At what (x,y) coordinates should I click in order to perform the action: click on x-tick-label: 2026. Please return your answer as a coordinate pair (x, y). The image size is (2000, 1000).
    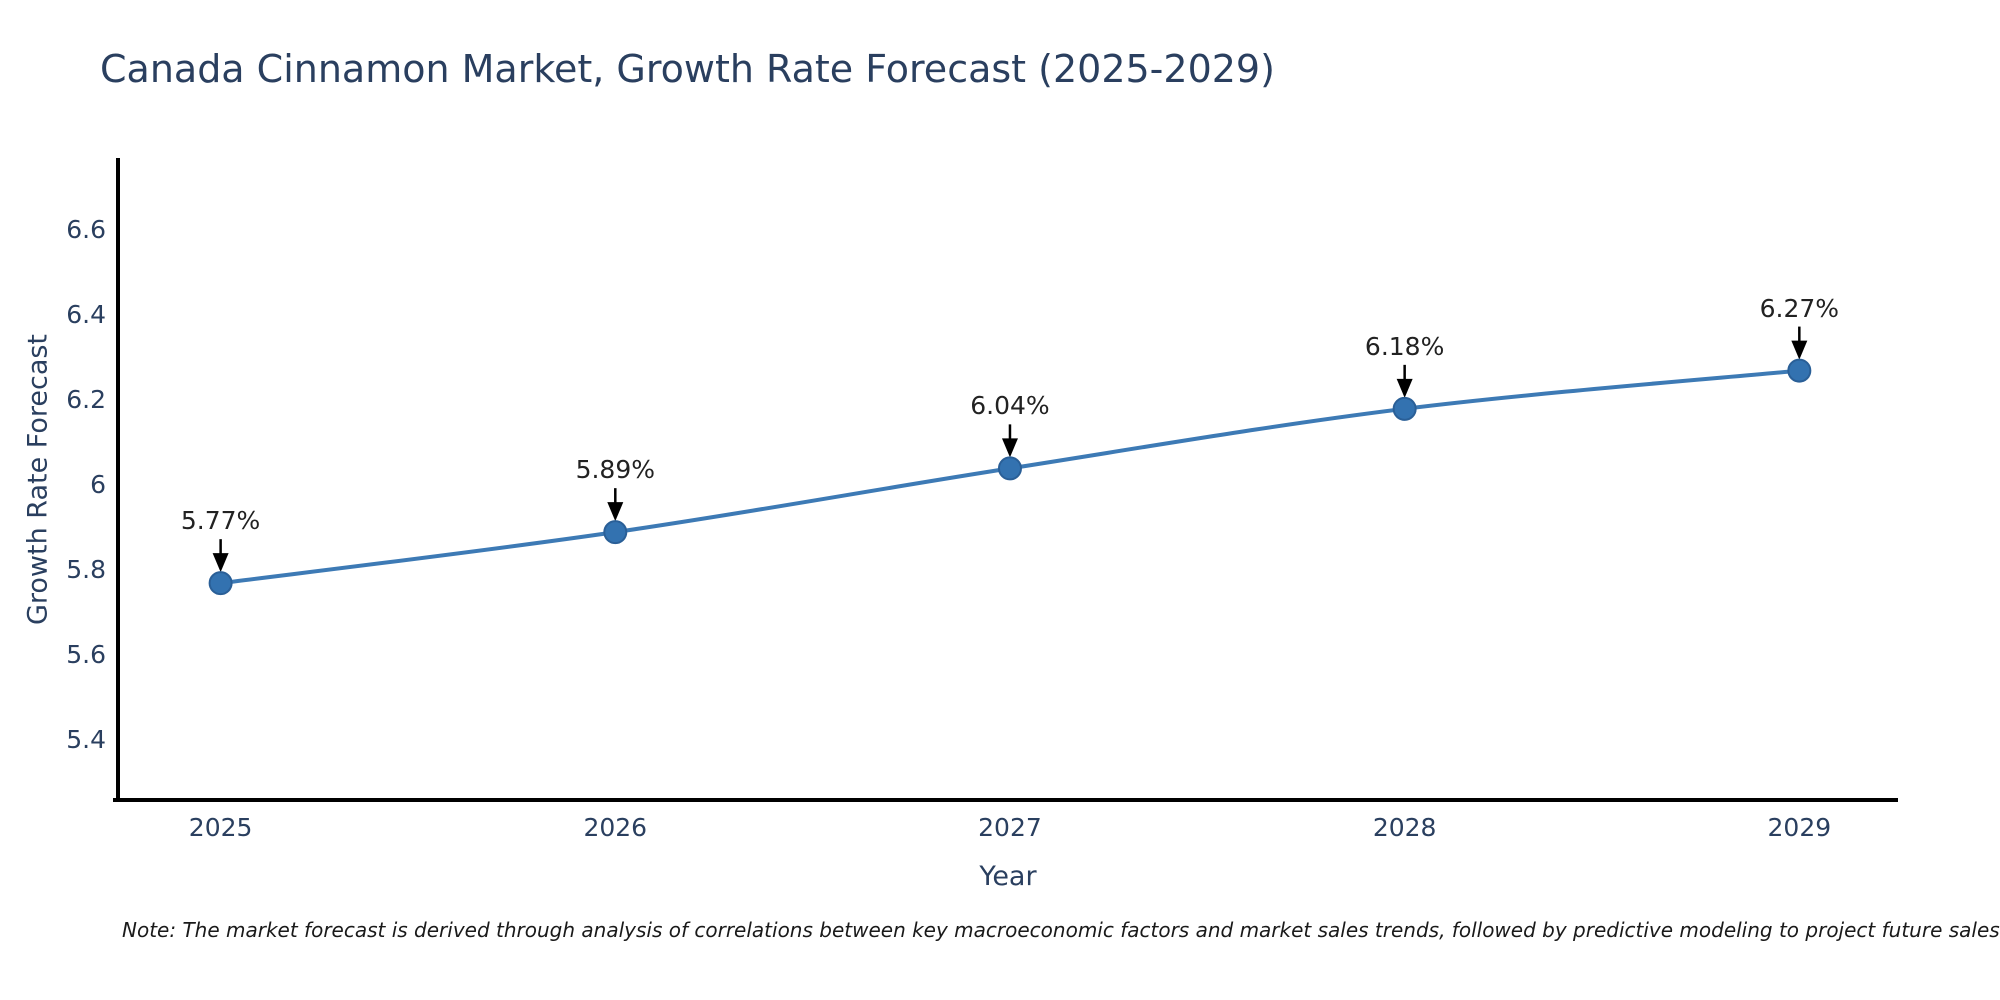
    Looking at the image, I should click on (615, 827).